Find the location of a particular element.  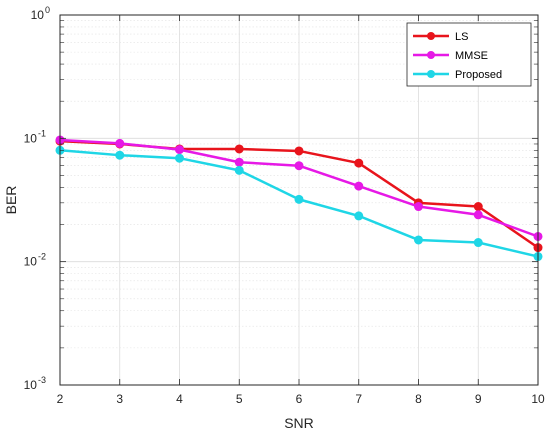

x-tick-label: 3 is located at coordinates (119, 399).